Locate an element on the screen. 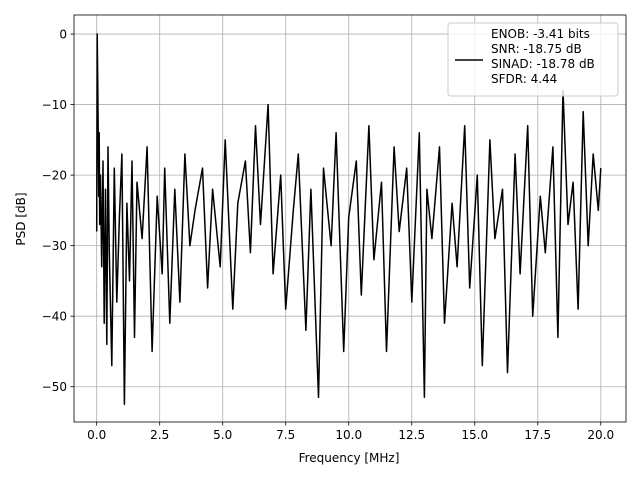  x-tick-label: 20.0 is located at coordinates (600, 435).